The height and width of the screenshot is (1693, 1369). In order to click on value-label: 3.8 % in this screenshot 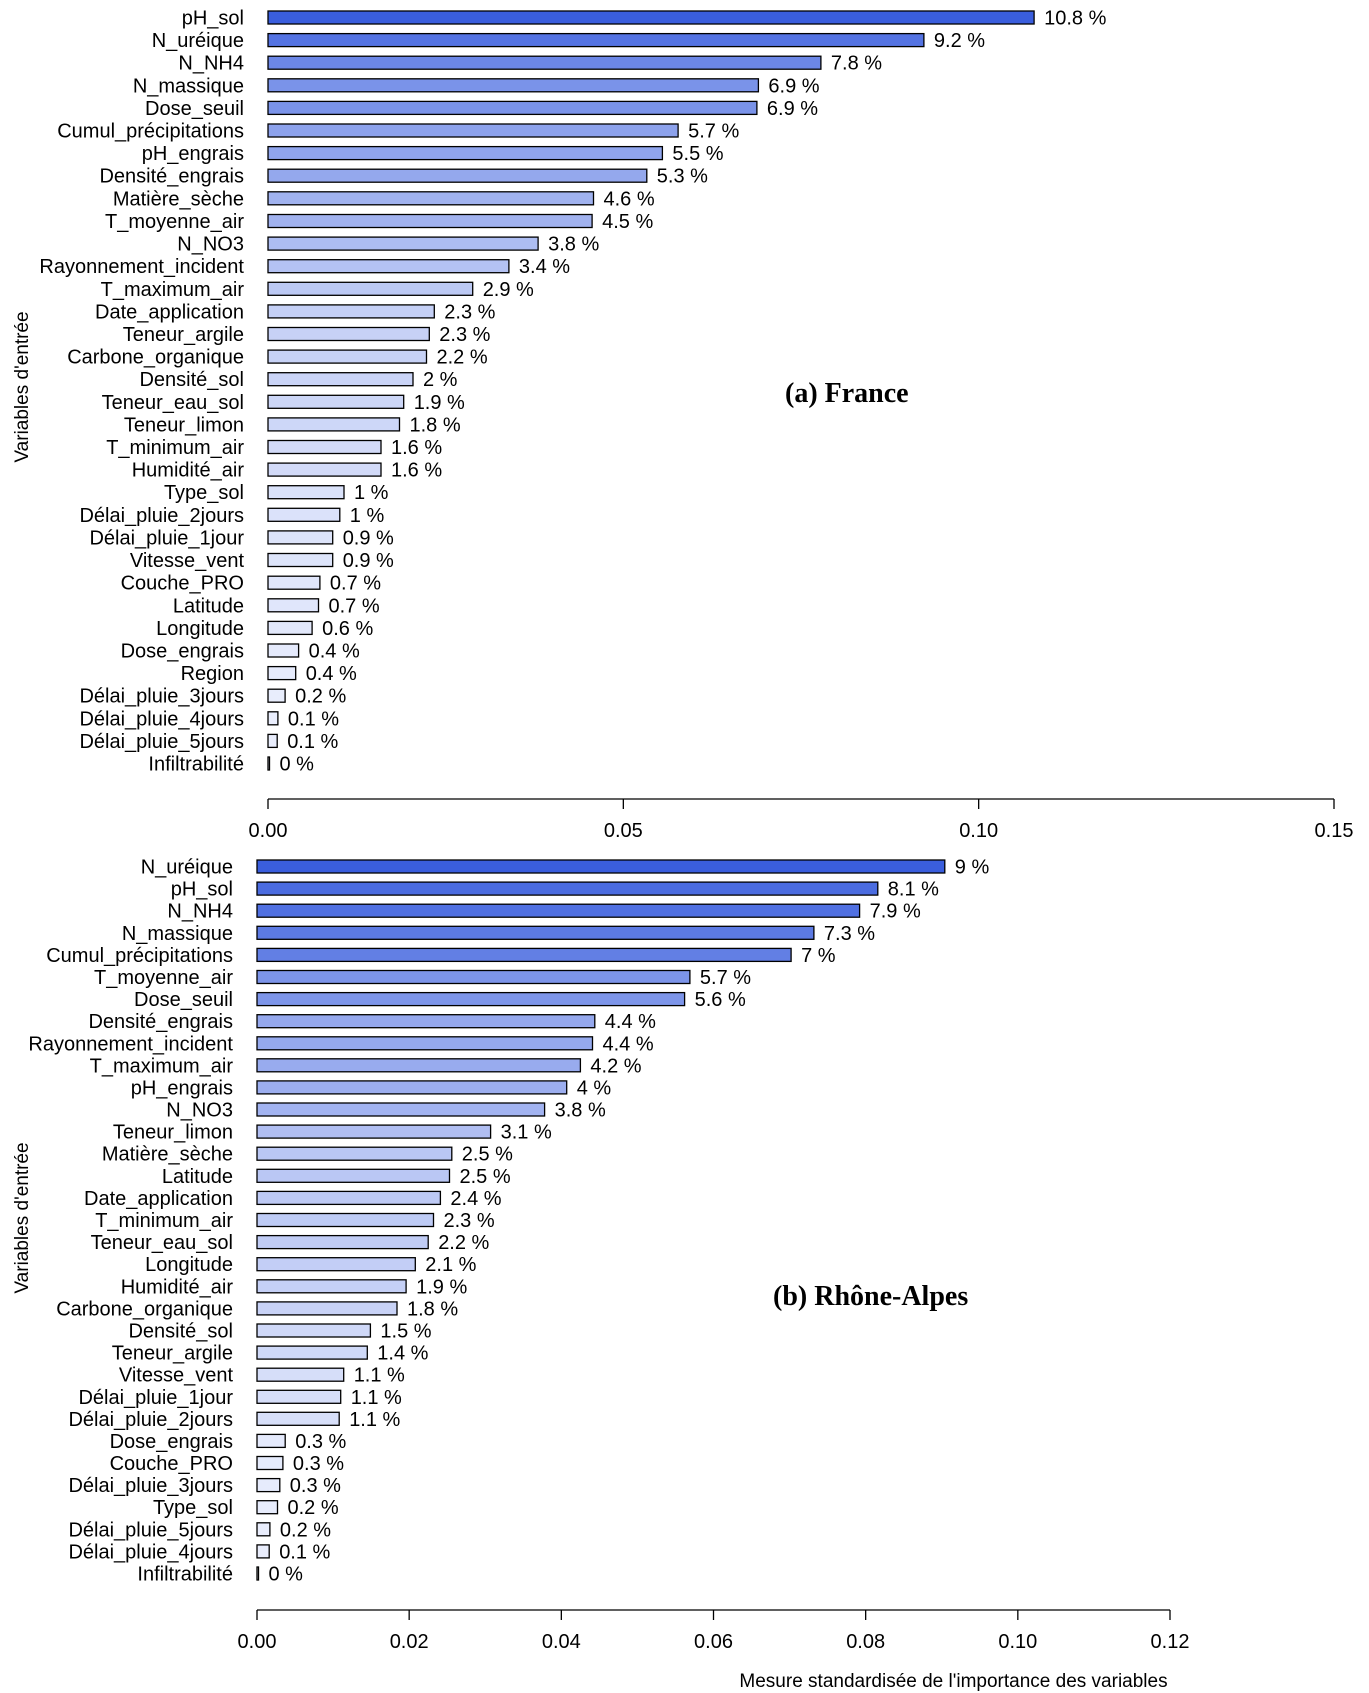, I will do `click(573, 245)`.